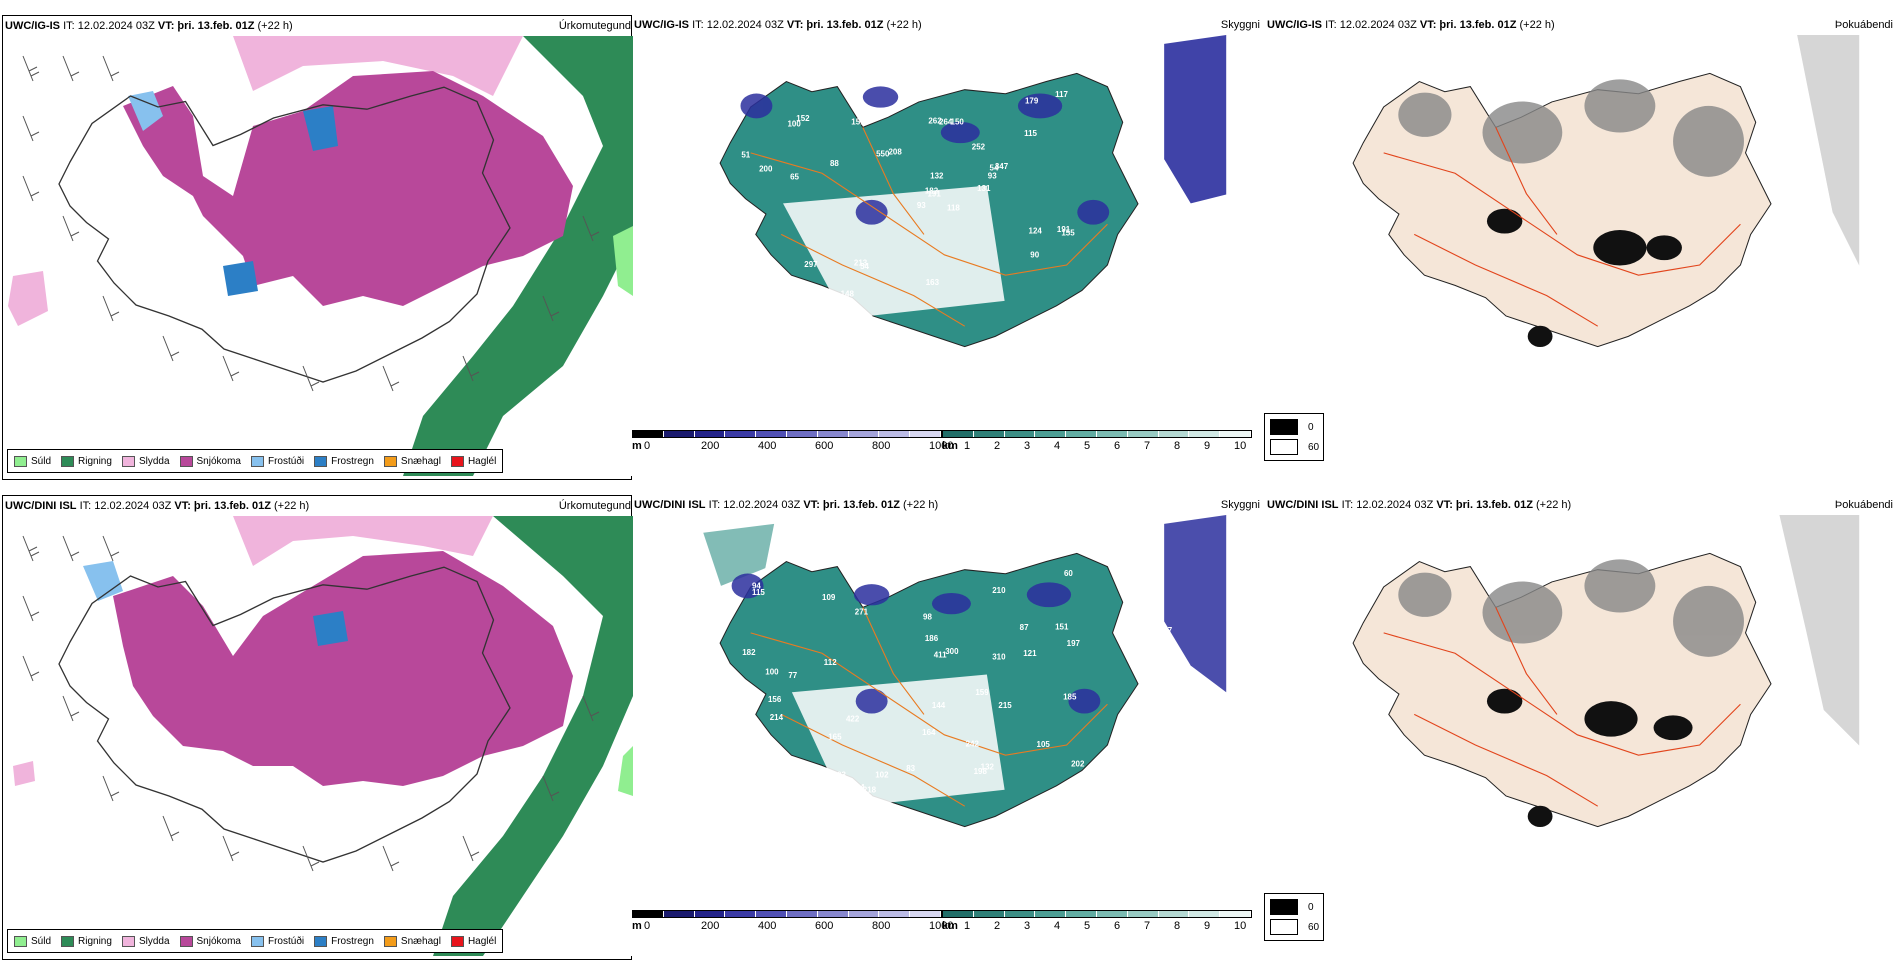  Describe the element at coordinates (473, 941) in the screenshot. I see `legend-item: Haglél` at that location.